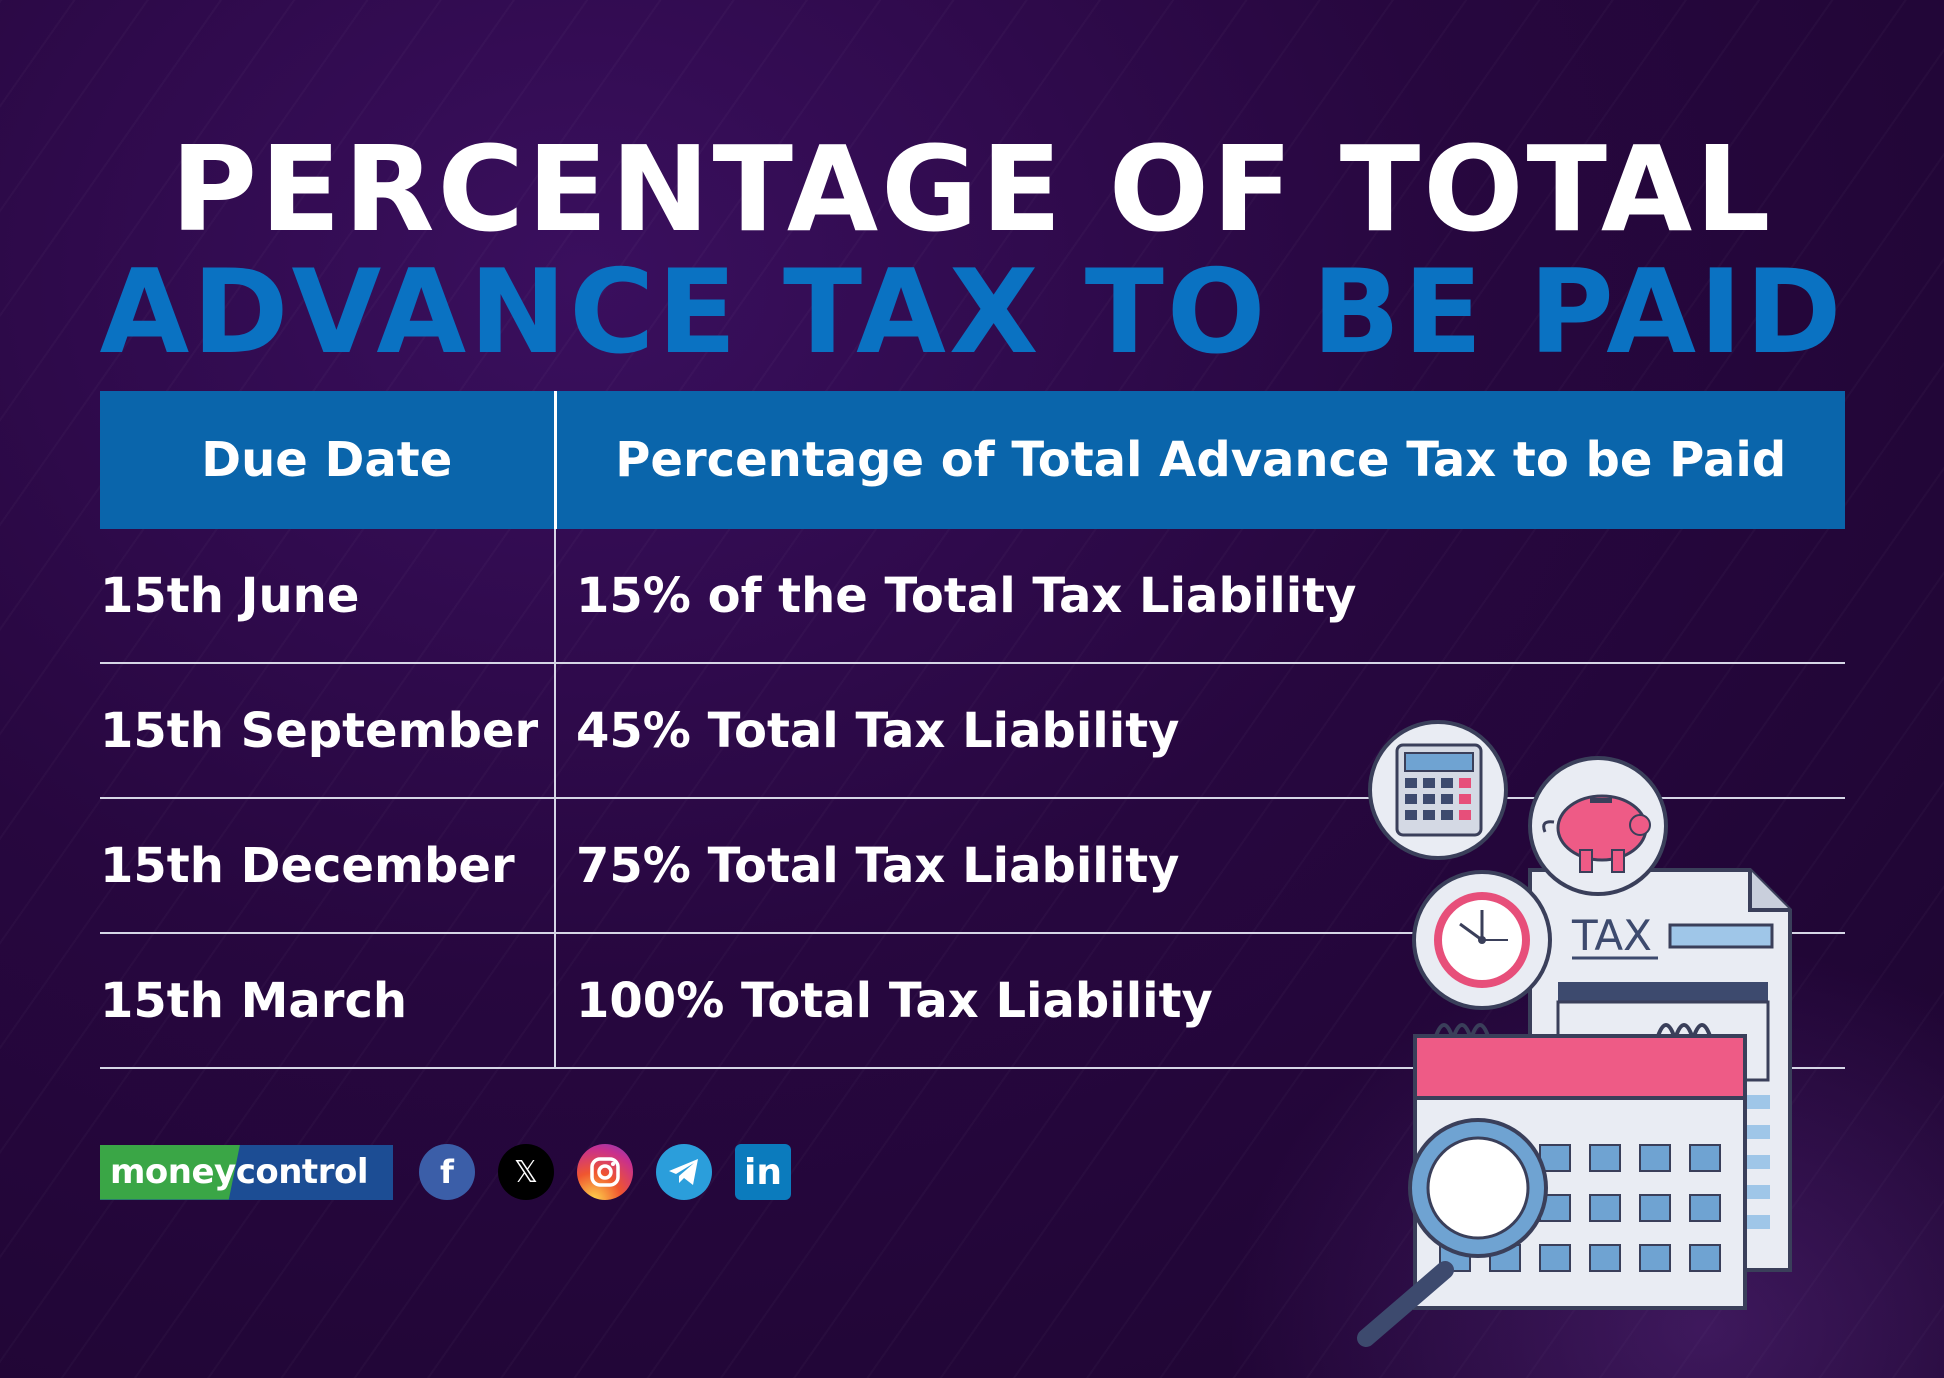 The image size is (1944, 1378). I want to click on magnifying-glass-icon, so click(1452, 1232).